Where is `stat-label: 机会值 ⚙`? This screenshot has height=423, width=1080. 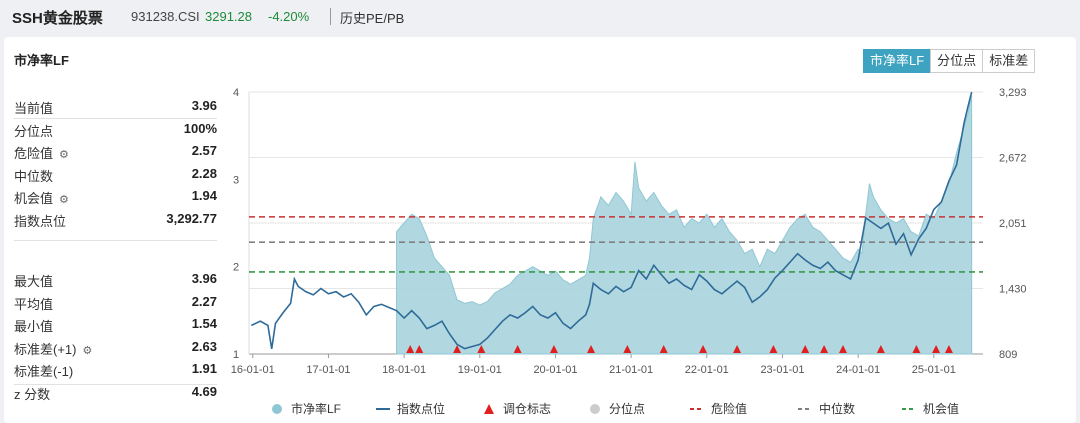
stat-label: 机会值 ⚙ is located at coordinates (41, 197).